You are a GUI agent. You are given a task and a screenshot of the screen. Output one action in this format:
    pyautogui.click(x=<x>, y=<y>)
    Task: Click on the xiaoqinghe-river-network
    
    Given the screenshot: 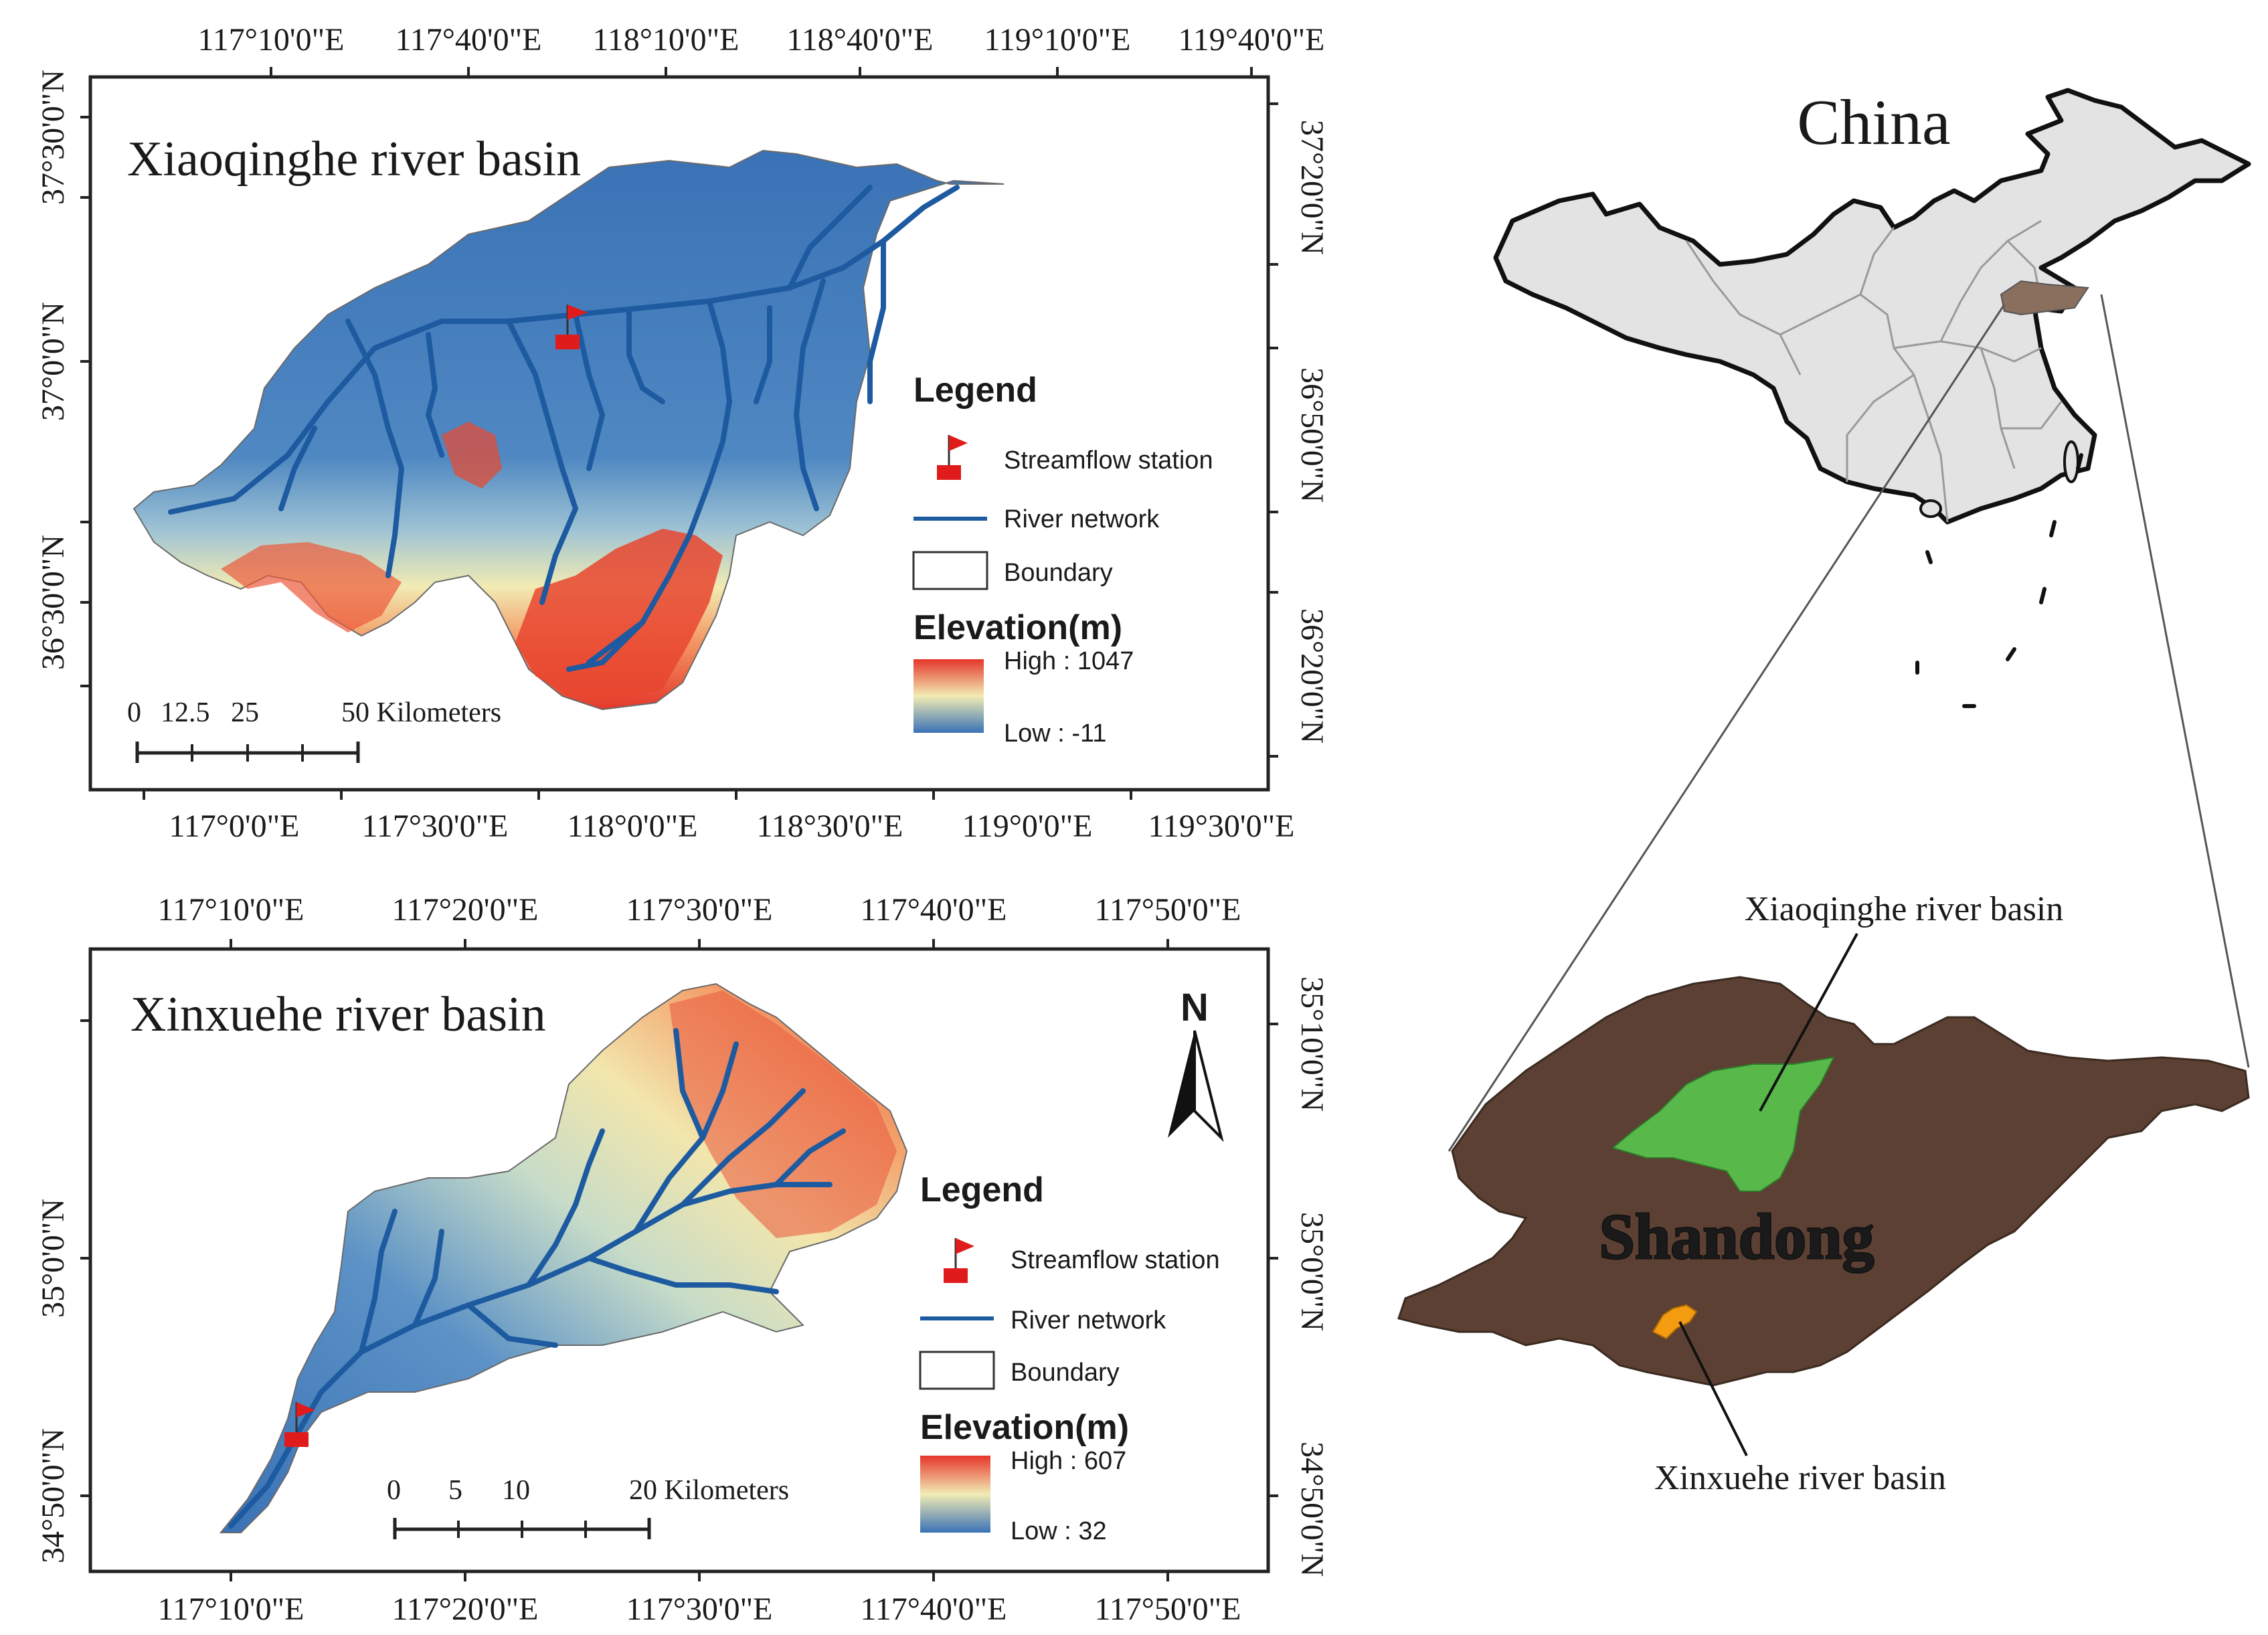 What is the action you would take?
    pyautogui.click(x=564, y=428)
    